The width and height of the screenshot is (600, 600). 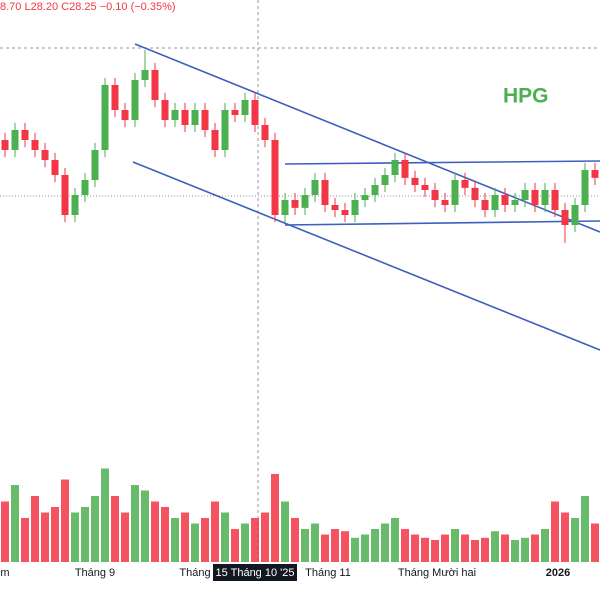 I want to click on x-tick-label: m, so click(x=4, y=573).